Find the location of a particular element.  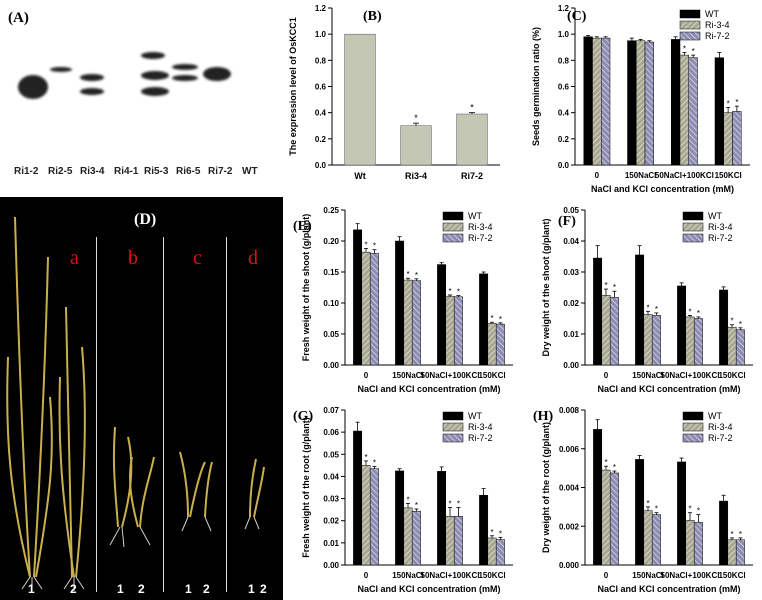

lane-label: WT is located at coordinates (250, 171).